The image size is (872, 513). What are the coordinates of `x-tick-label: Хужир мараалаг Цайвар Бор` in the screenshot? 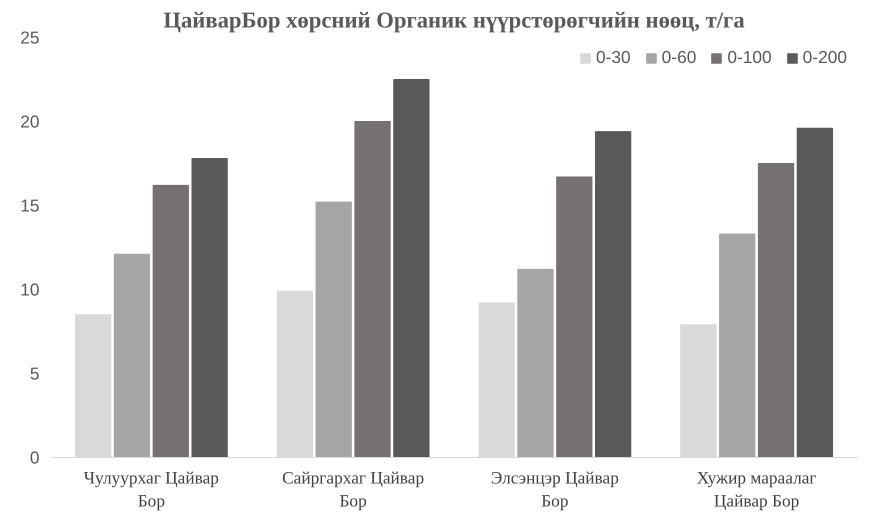 It's located at (756, 489).